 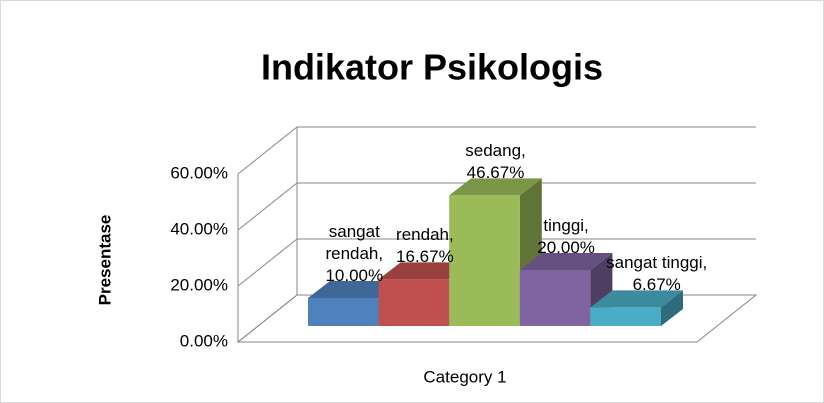 What do you see at coordinates (464, 376) in the screenshot?
I see `x-tick-label: Category 1` at bounding box center [464, 376].